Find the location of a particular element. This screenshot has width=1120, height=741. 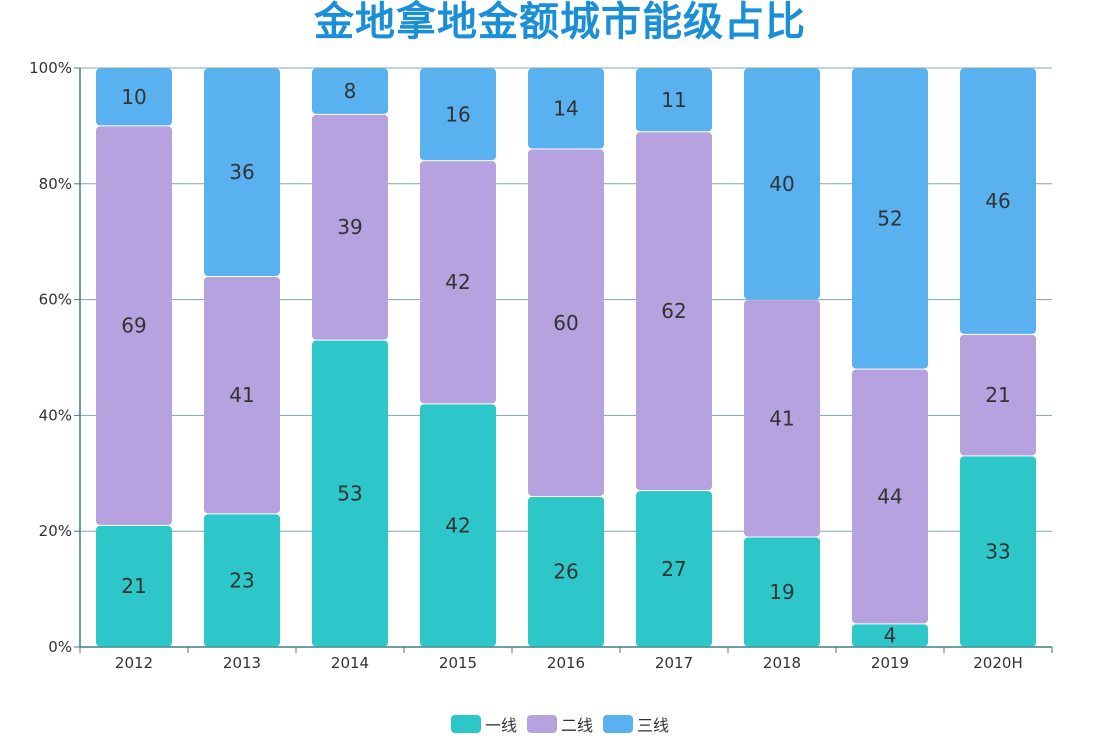

x-tick-label: 2015 is located at coordinates (458, 663).